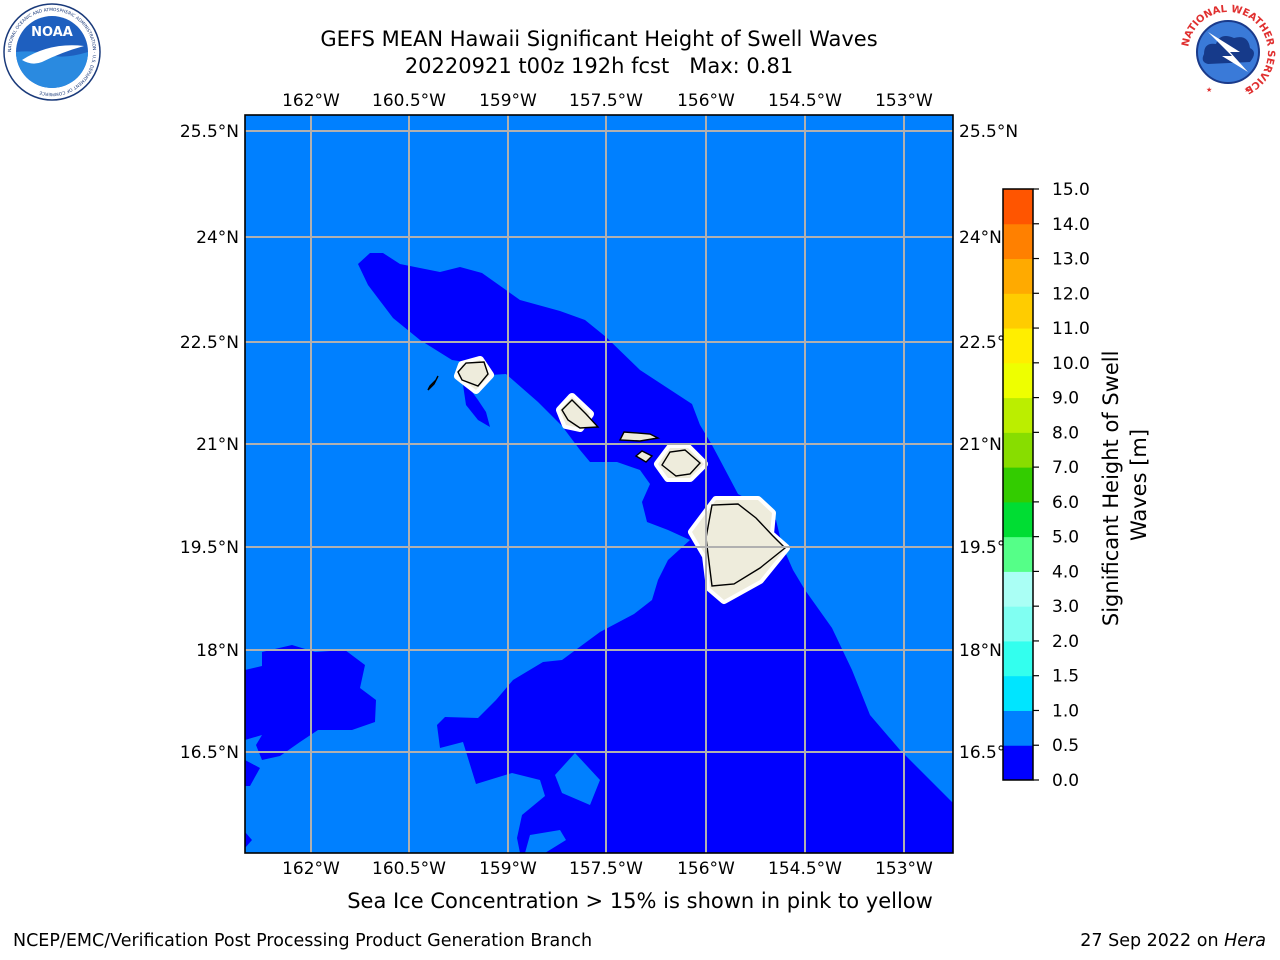 Image resolution: width=1280 pixels, height=960 pixels. I want to click on colorbar-tick-label: 2.0, so click(1065, 642).